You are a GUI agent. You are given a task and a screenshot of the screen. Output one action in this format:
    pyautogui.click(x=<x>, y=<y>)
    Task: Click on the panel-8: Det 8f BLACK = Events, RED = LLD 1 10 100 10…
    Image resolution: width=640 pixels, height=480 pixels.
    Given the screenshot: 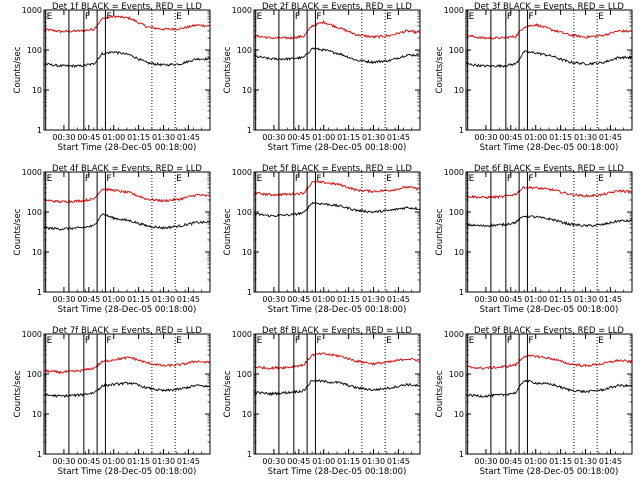 What is the action you would take?
    pyautogui.click(x=322, y=401)
    